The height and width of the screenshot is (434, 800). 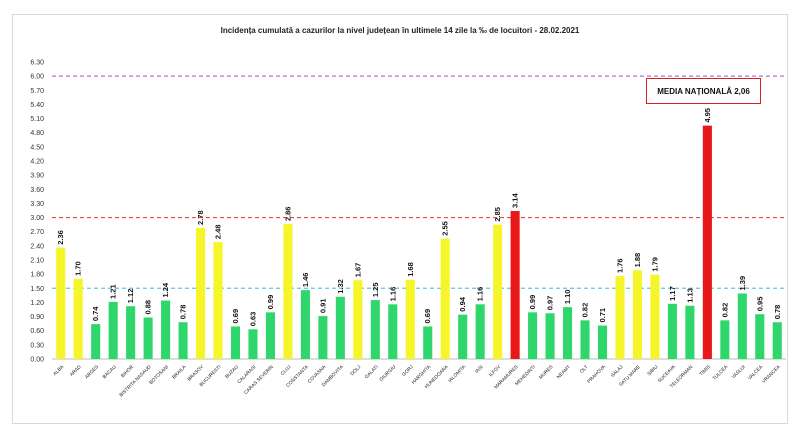 I want to click on x-tick-label: ARGES, so click(x=92, y=372).